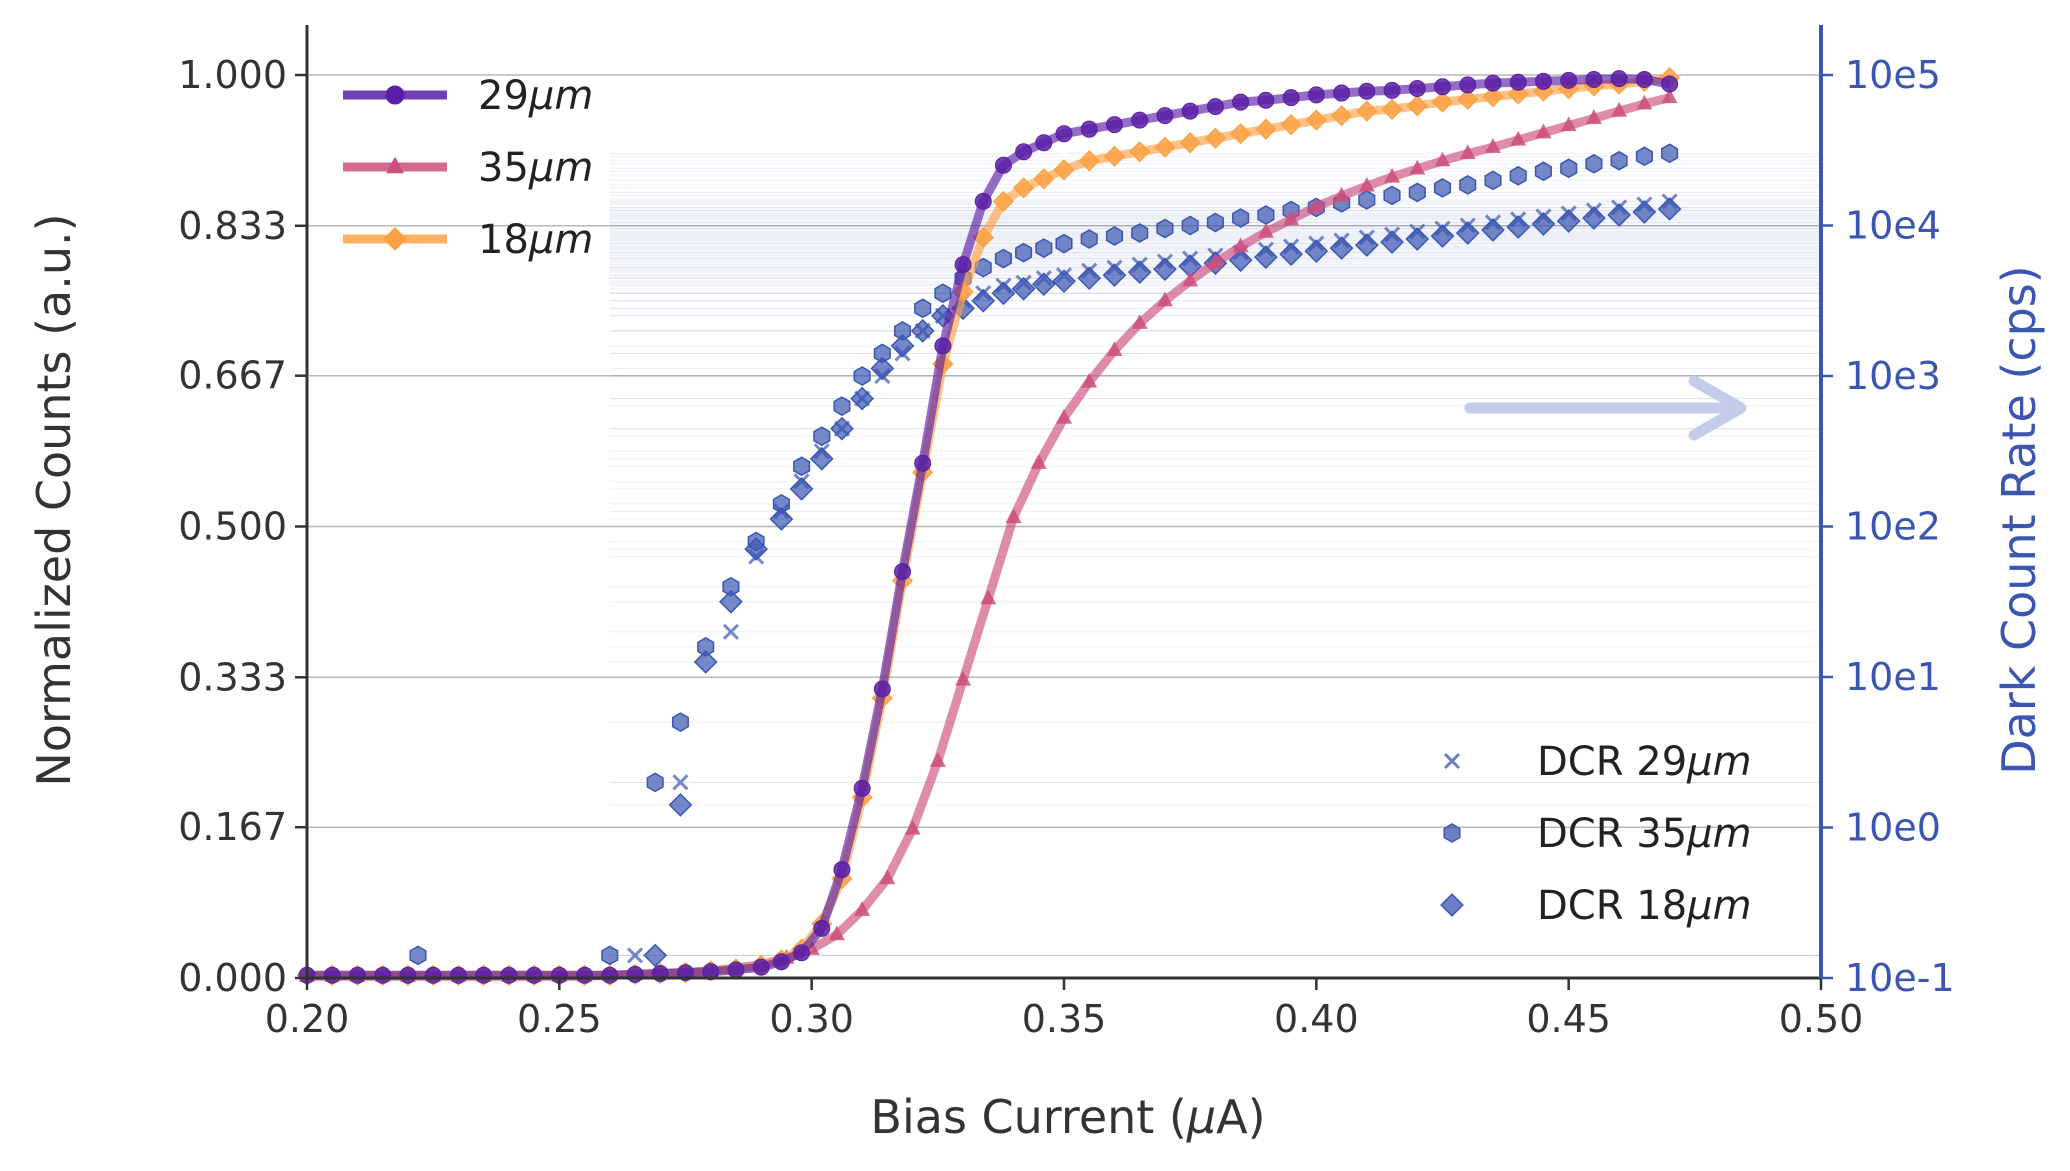 This screenshot has width=2070, height=1171. What do you see at coordinates (232, 226) in the screenshot?
I see `y-tick-label: 0.833` at bounding box center [232, 226].